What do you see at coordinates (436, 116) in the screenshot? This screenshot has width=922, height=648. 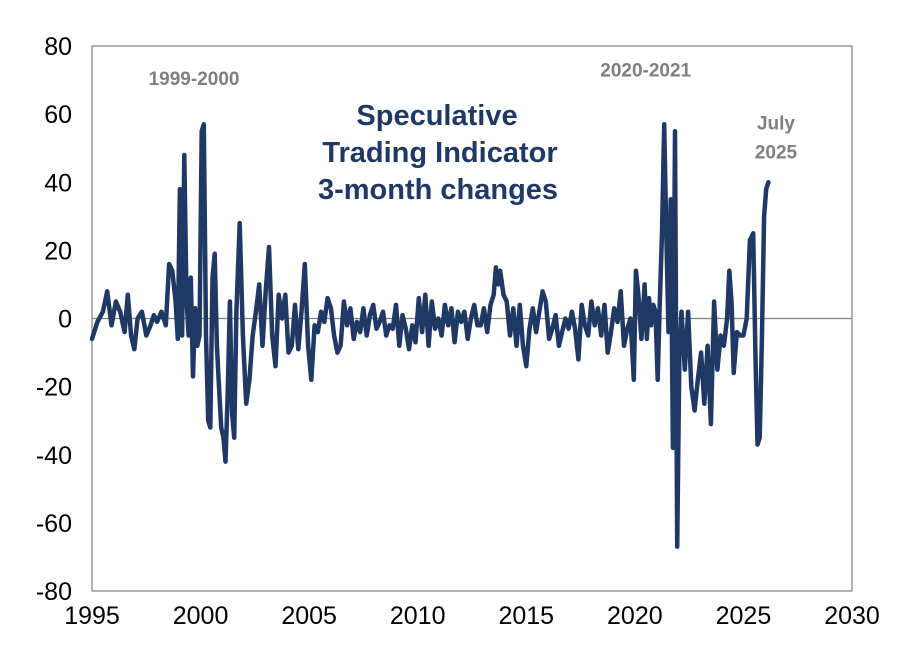 I see `chart-title-line-1: Speculative` at bounding box center [436, 116].